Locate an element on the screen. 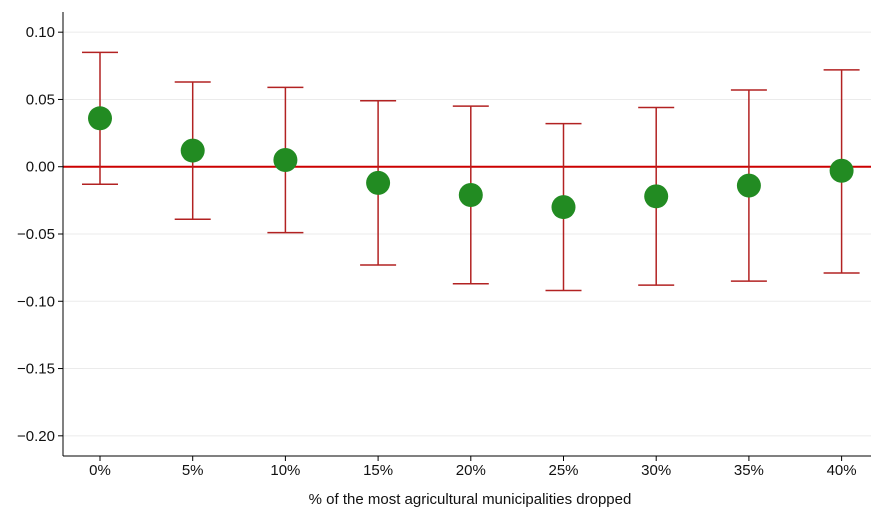 This screenshot has height=513, width=871. x-tick-label: 20% is located at coordinates (471, 470).